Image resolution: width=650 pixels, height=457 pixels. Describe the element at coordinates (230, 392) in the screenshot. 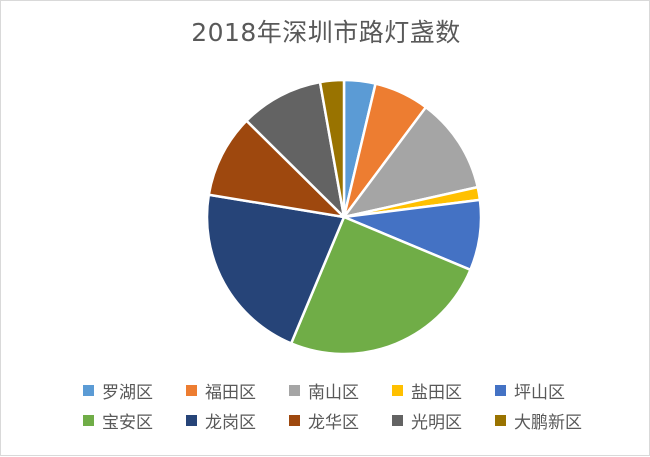

I see `legend-label: 福田区` at that location.